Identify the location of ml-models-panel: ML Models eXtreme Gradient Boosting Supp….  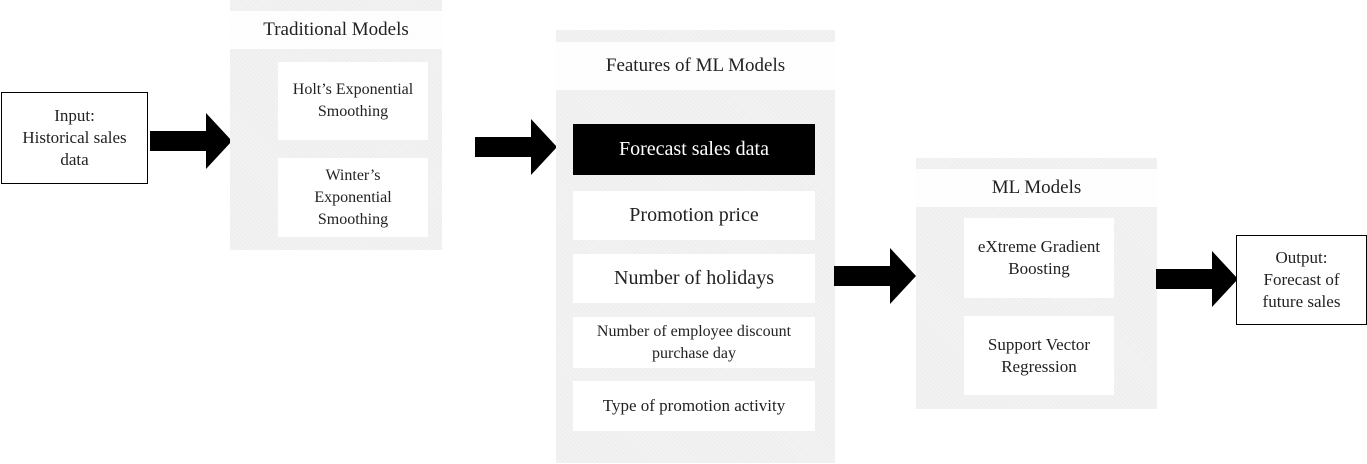
(1036, 283).